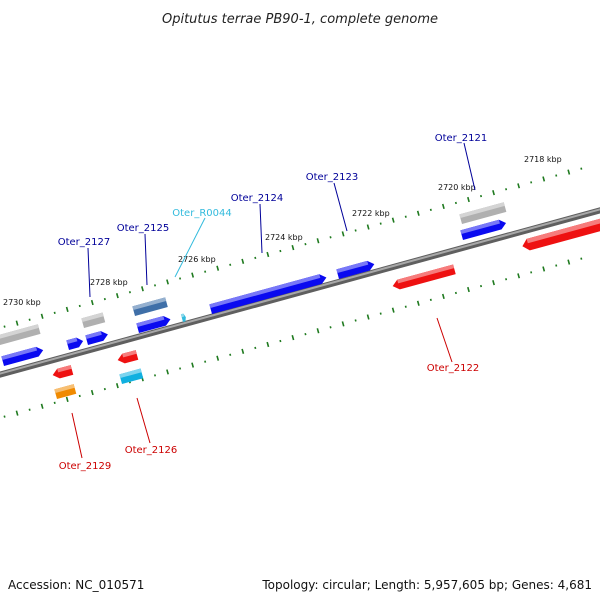  Describe the element at coordinates (332, 202) in the screenshot. I see `gene-label-oter-2123: Oter_2123` at that location.